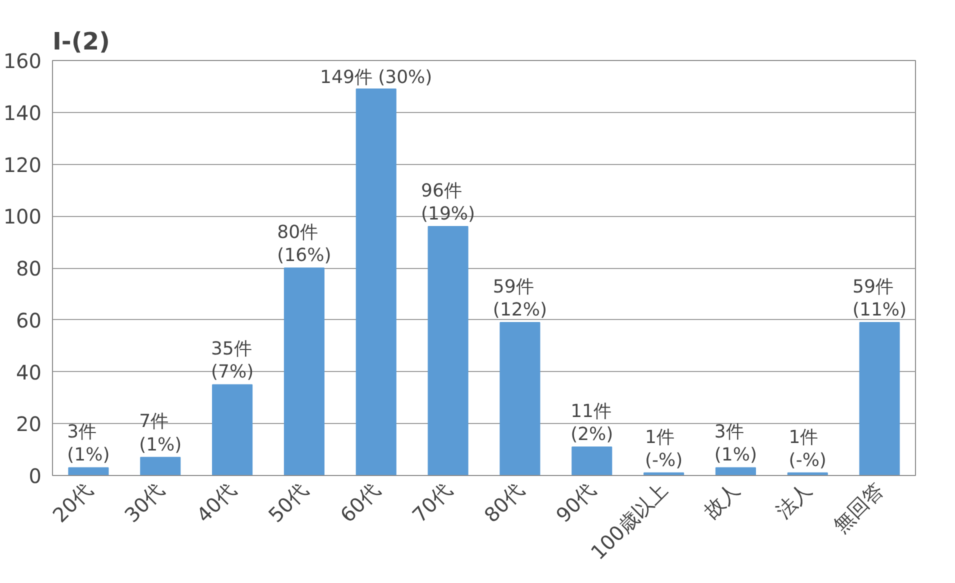 This screenshot has height=583, width=955. What do you see at coordinates (360, 503) in the screenshot?
I see `x-tick-label: 60代` at bounding box center [360, 503].